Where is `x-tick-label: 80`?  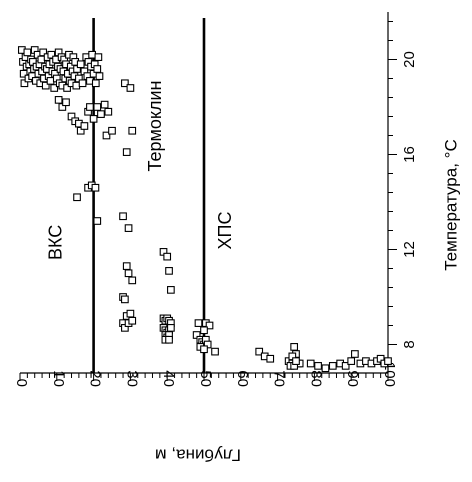 x-tick-label: 80 is located at coordinates (315, 378).